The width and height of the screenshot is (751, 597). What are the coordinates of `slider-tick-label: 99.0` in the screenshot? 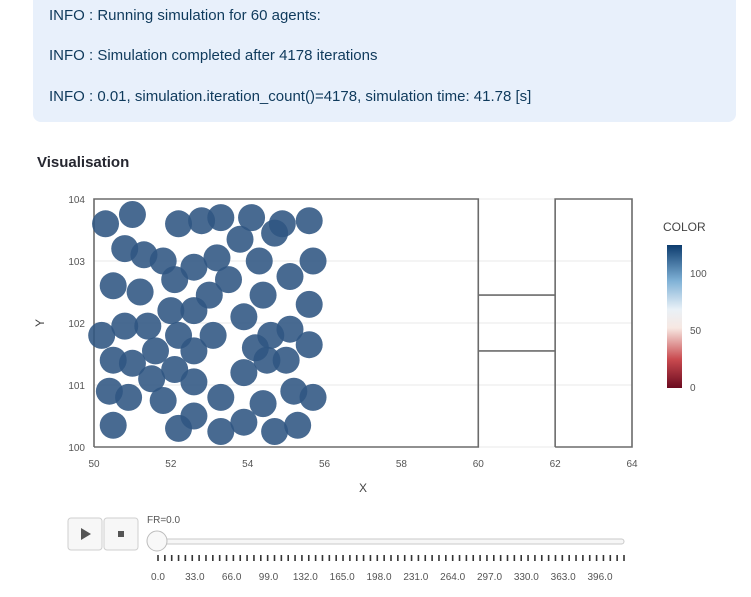 It's located at (269, 577).